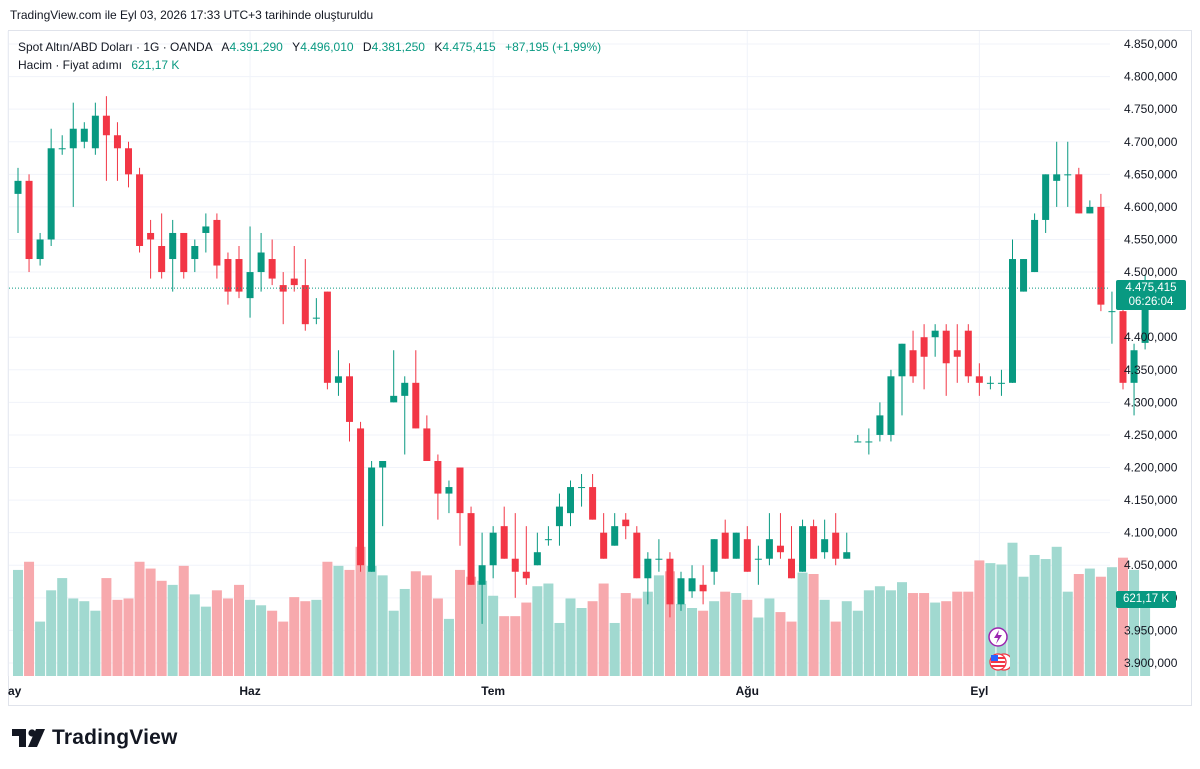  I want to click on event-icons, so click(998, 651).